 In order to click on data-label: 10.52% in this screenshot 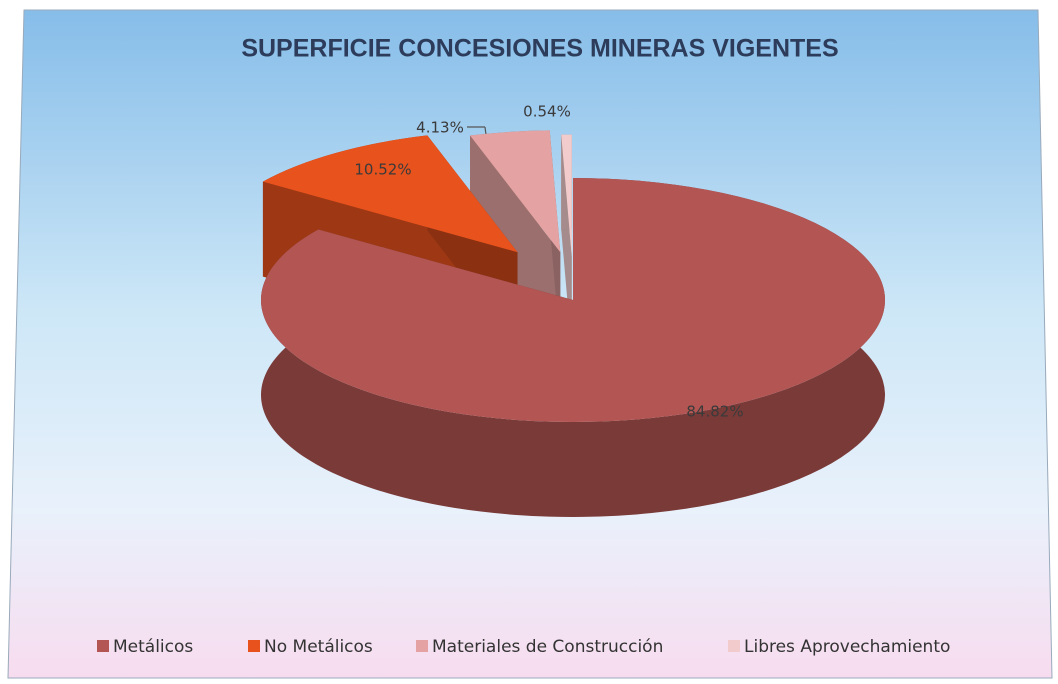, I will do `click(382, 170)`.